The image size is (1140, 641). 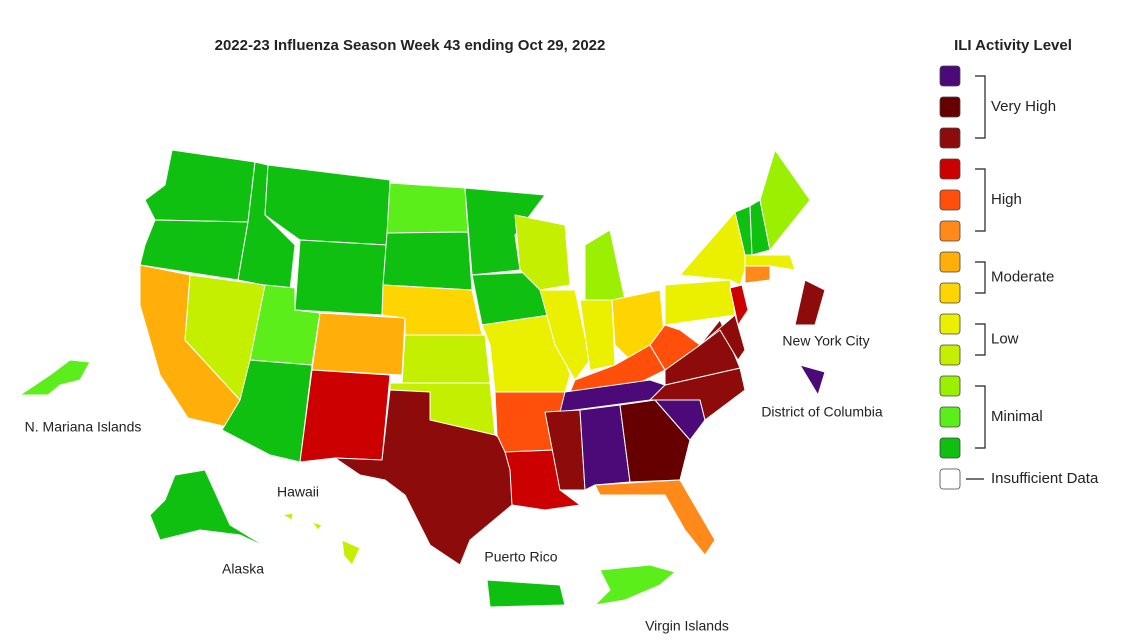 I want to click on legend-label: Very High, so click(x=1023, y=106).